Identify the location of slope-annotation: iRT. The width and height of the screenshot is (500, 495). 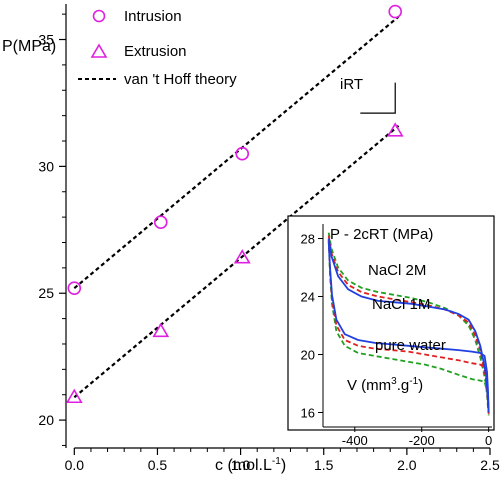
(351, 84).